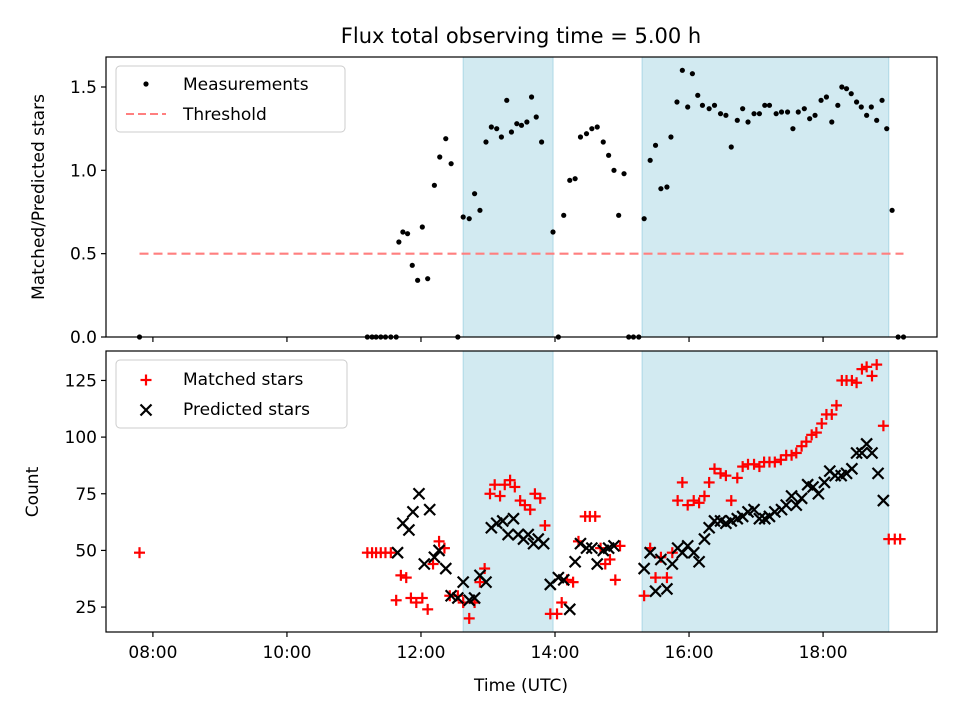 This screenshot has width=960, height=720. Describe the element at coordinates (224, 115) in the screenshot. I see `legend-label-threshold: Threshold` at that location.